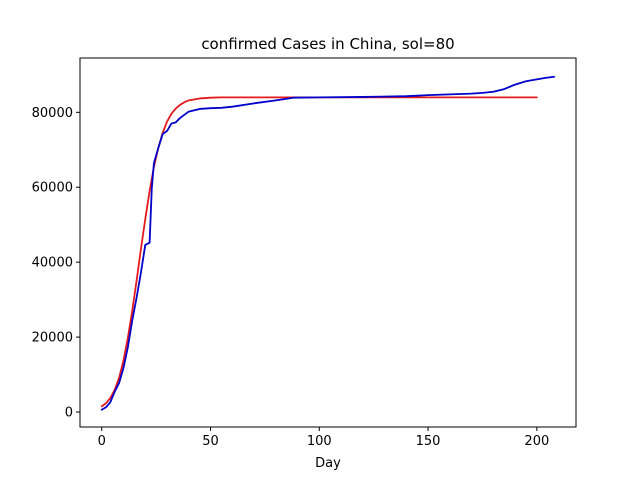  I want to click on x-tick-label: 0, so click(102, 441).